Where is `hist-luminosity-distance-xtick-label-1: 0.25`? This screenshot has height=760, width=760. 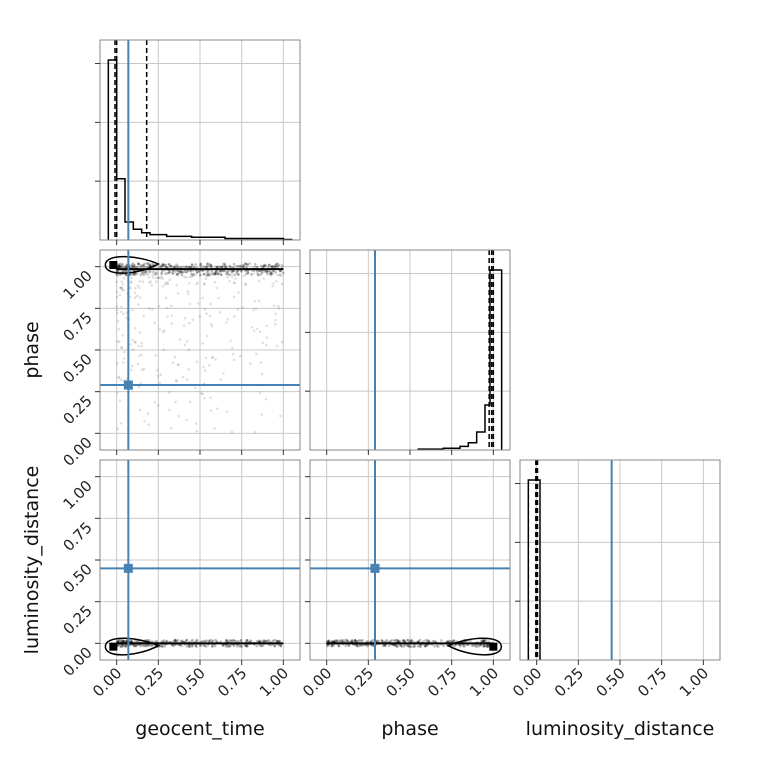 hist-luminosity-distance-xtick-label-1: 0.25 is located at coordinates (569, 682).